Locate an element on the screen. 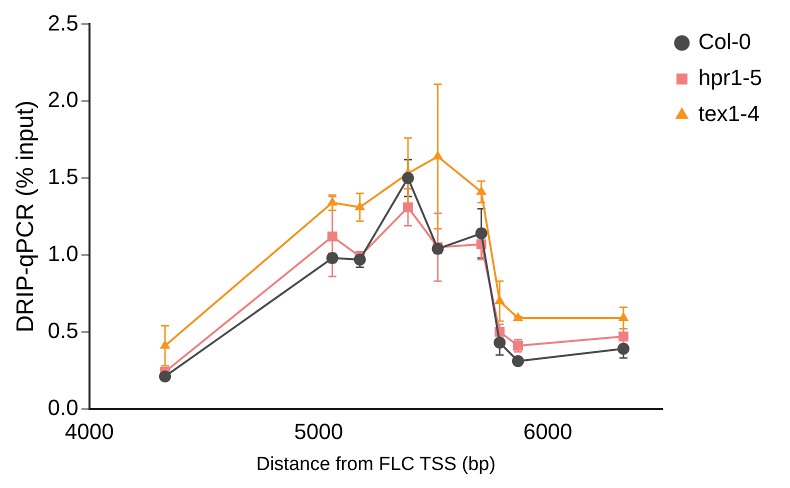  x-tick-label: 4000 is located at coordinates (89, 431).